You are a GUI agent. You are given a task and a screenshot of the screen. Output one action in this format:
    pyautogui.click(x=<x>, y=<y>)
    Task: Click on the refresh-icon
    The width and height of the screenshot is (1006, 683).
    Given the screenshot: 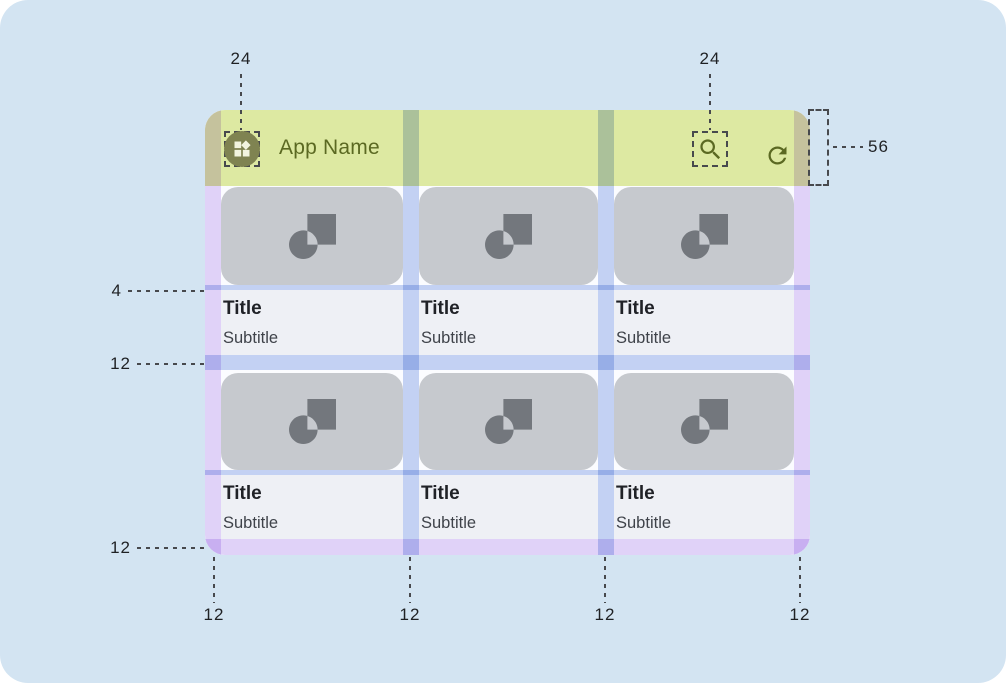 What is the action you would take?
    pyautogui.click(x=777, y=155)
    